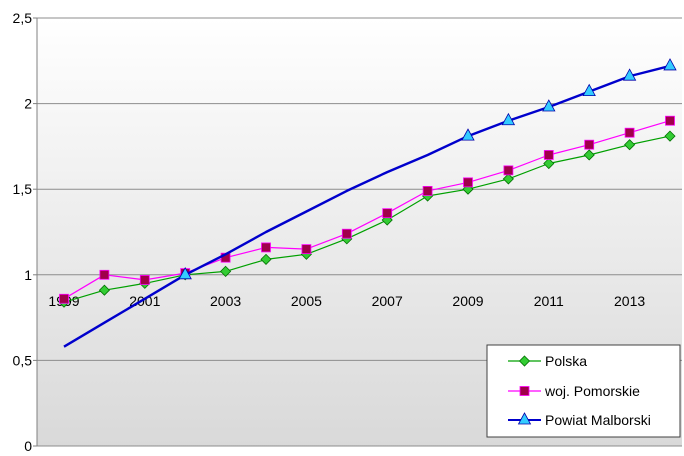 The width and height of the screenshot is (684, 456). Describe the element at coordinates (524, 418) in the screenshot. I see `legend-marker-malborski` at that location.